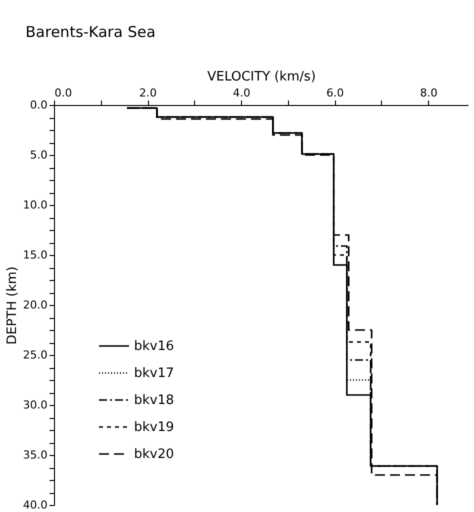 This screenshot has height=512, width=474. I want to click on x-tick-label: 4.0, so click(241, 93).